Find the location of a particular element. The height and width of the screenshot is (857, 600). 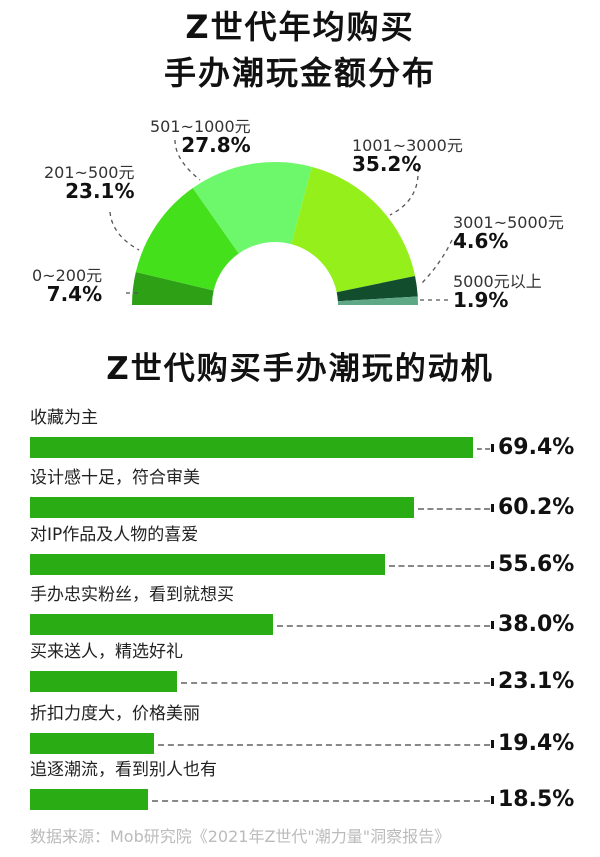

bar-value: 18.5% is located at coordinates (536, 799).